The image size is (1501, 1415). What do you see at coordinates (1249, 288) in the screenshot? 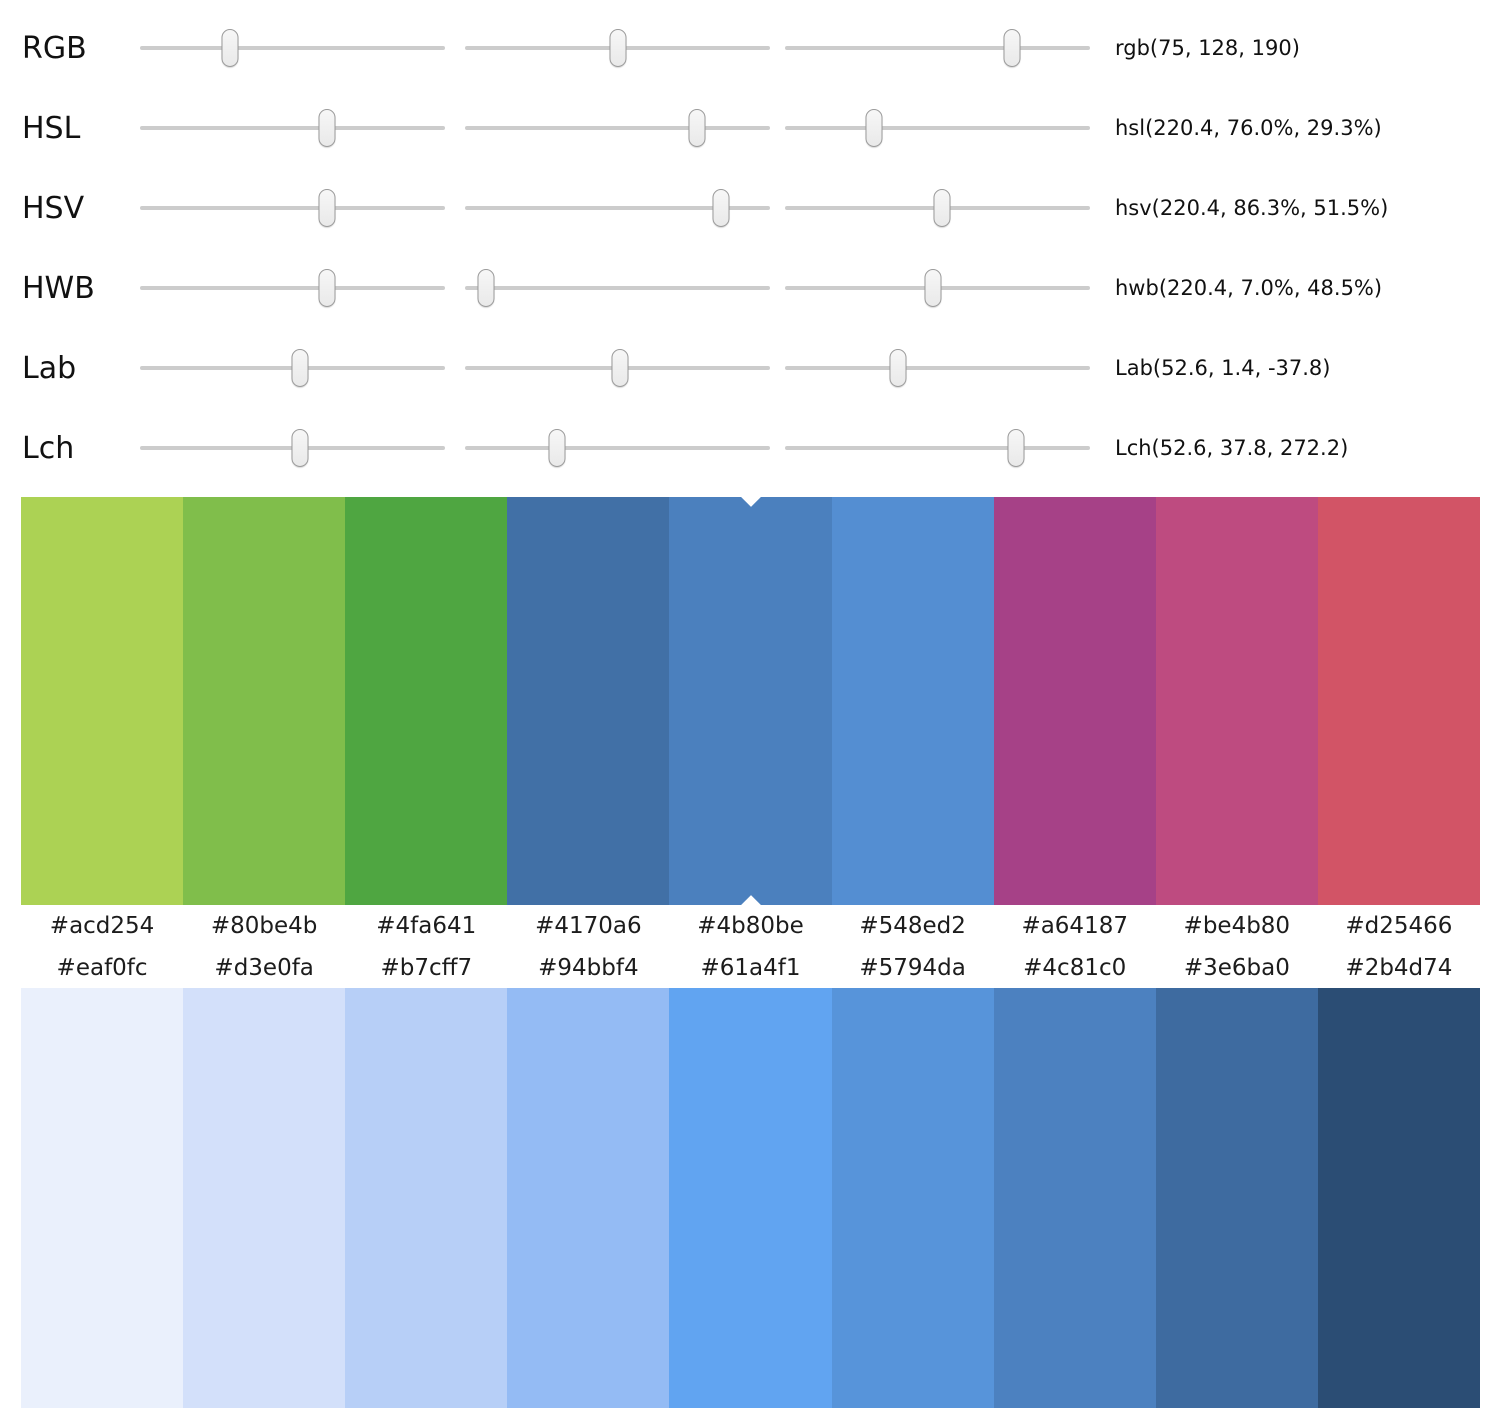
I see `slider-value: hwb(220.4, 7.0%, 48.5%)` at bounding box center [1249, 288].